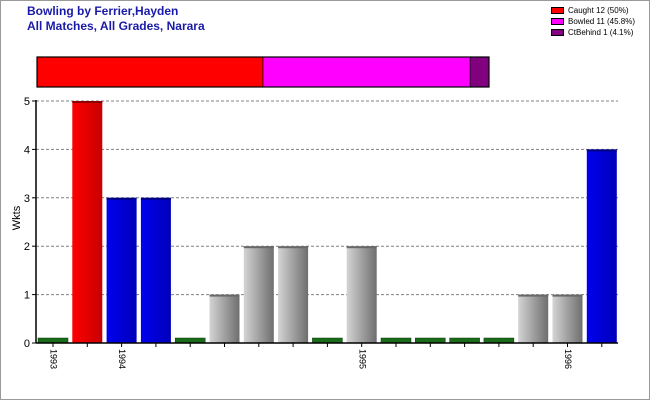 Image resolution: width=650 pixels, height=400 pixels. Describe the element at coordinates (103, 11) in the screenshot. I see `title-line-1: Bowling by Ferrier,Hayden` at that location.